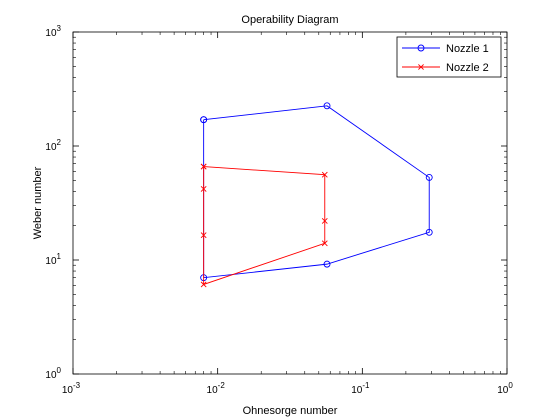 The image size is (560, 420). Describe the element at coordinates (467, 49) in the screenshot. I see `legend-label-nozzle-1: Nozzle 1` at that location.